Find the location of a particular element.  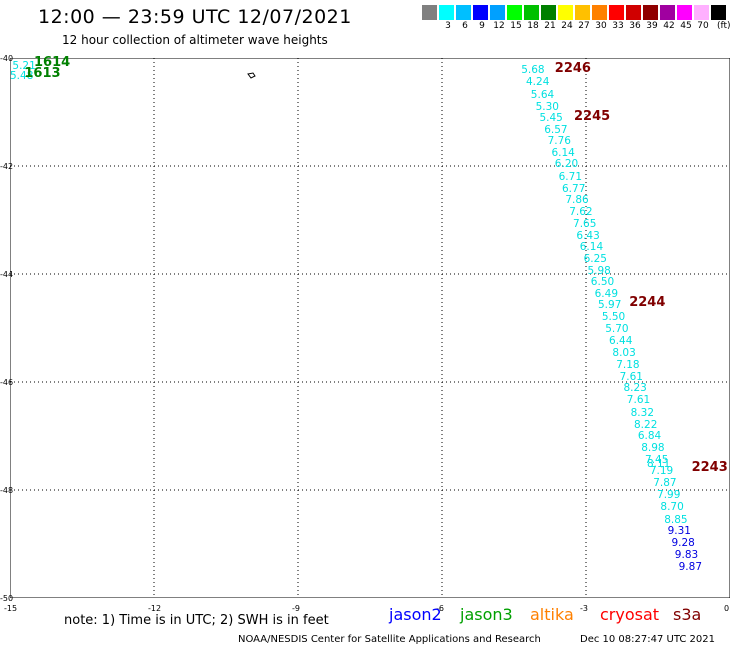

wave-height-value: 9.31 is located at coordinates (679, 531).